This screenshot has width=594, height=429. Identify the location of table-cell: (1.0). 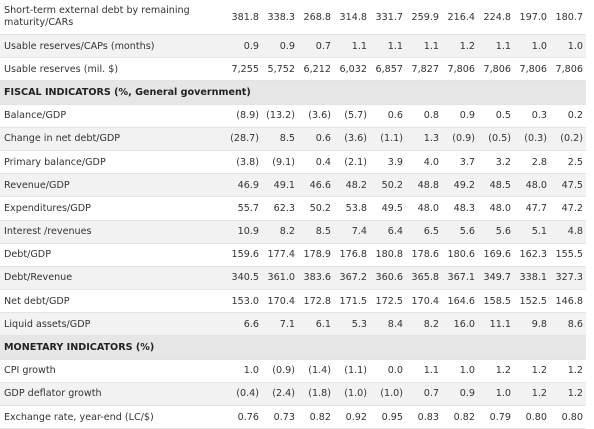
(352, 394).